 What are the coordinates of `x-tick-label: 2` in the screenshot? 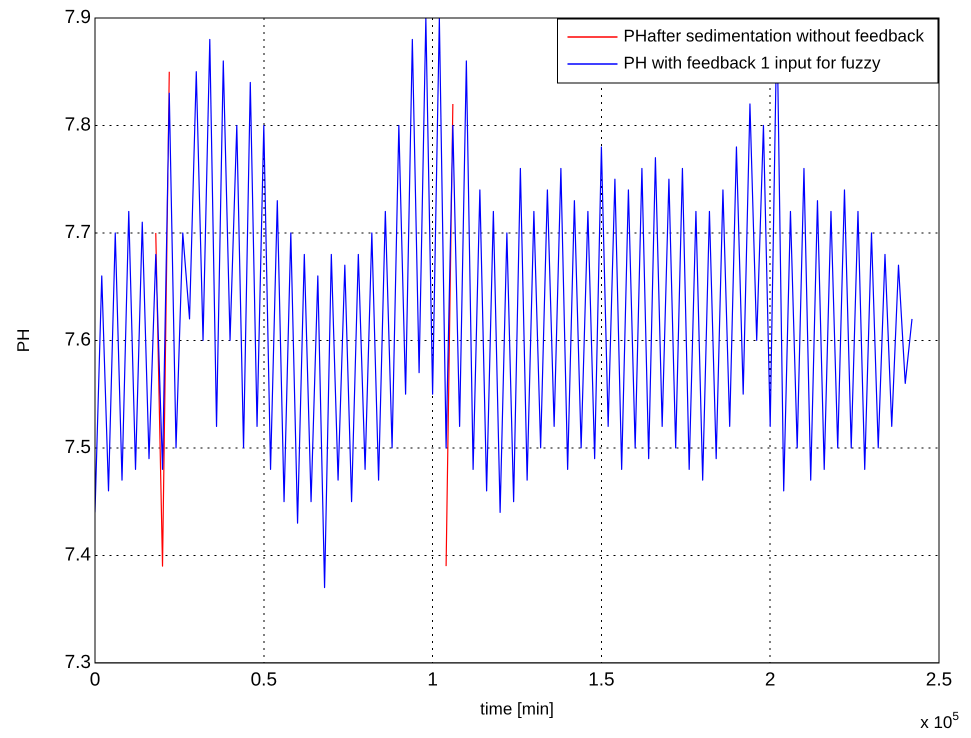 It's located at (770, 679).